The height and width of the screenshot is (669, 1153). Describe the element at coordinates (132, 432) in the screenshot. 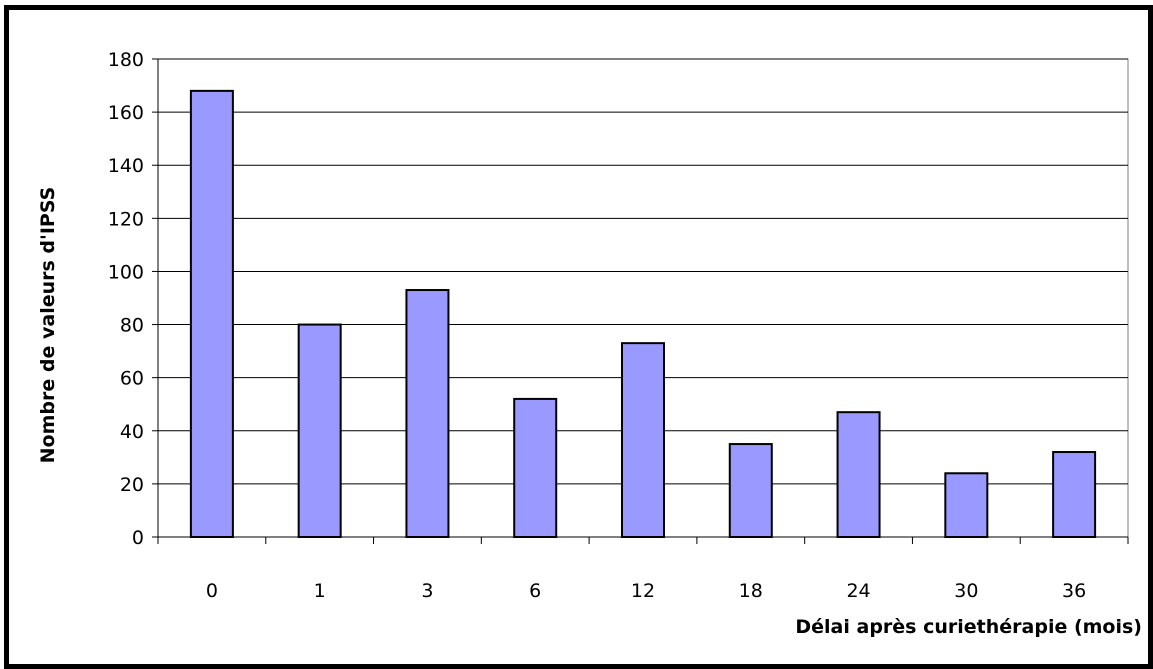

I see `y-tick-label: 40` at that location.